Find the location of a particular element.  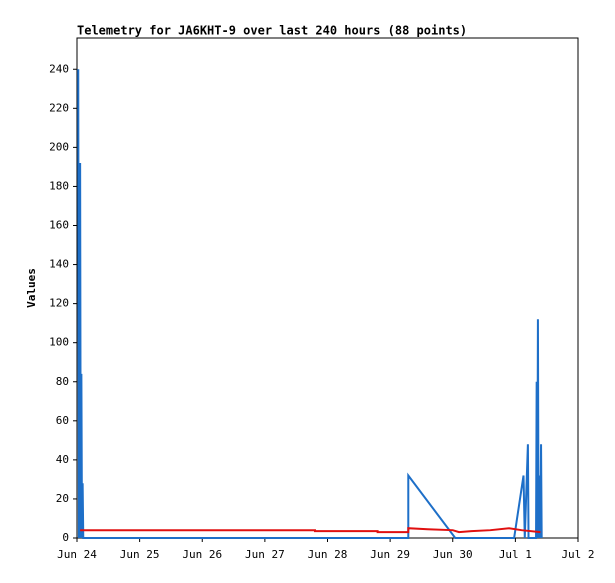

x-tick-label: Jun 24 is located at coordinates (77, 554).